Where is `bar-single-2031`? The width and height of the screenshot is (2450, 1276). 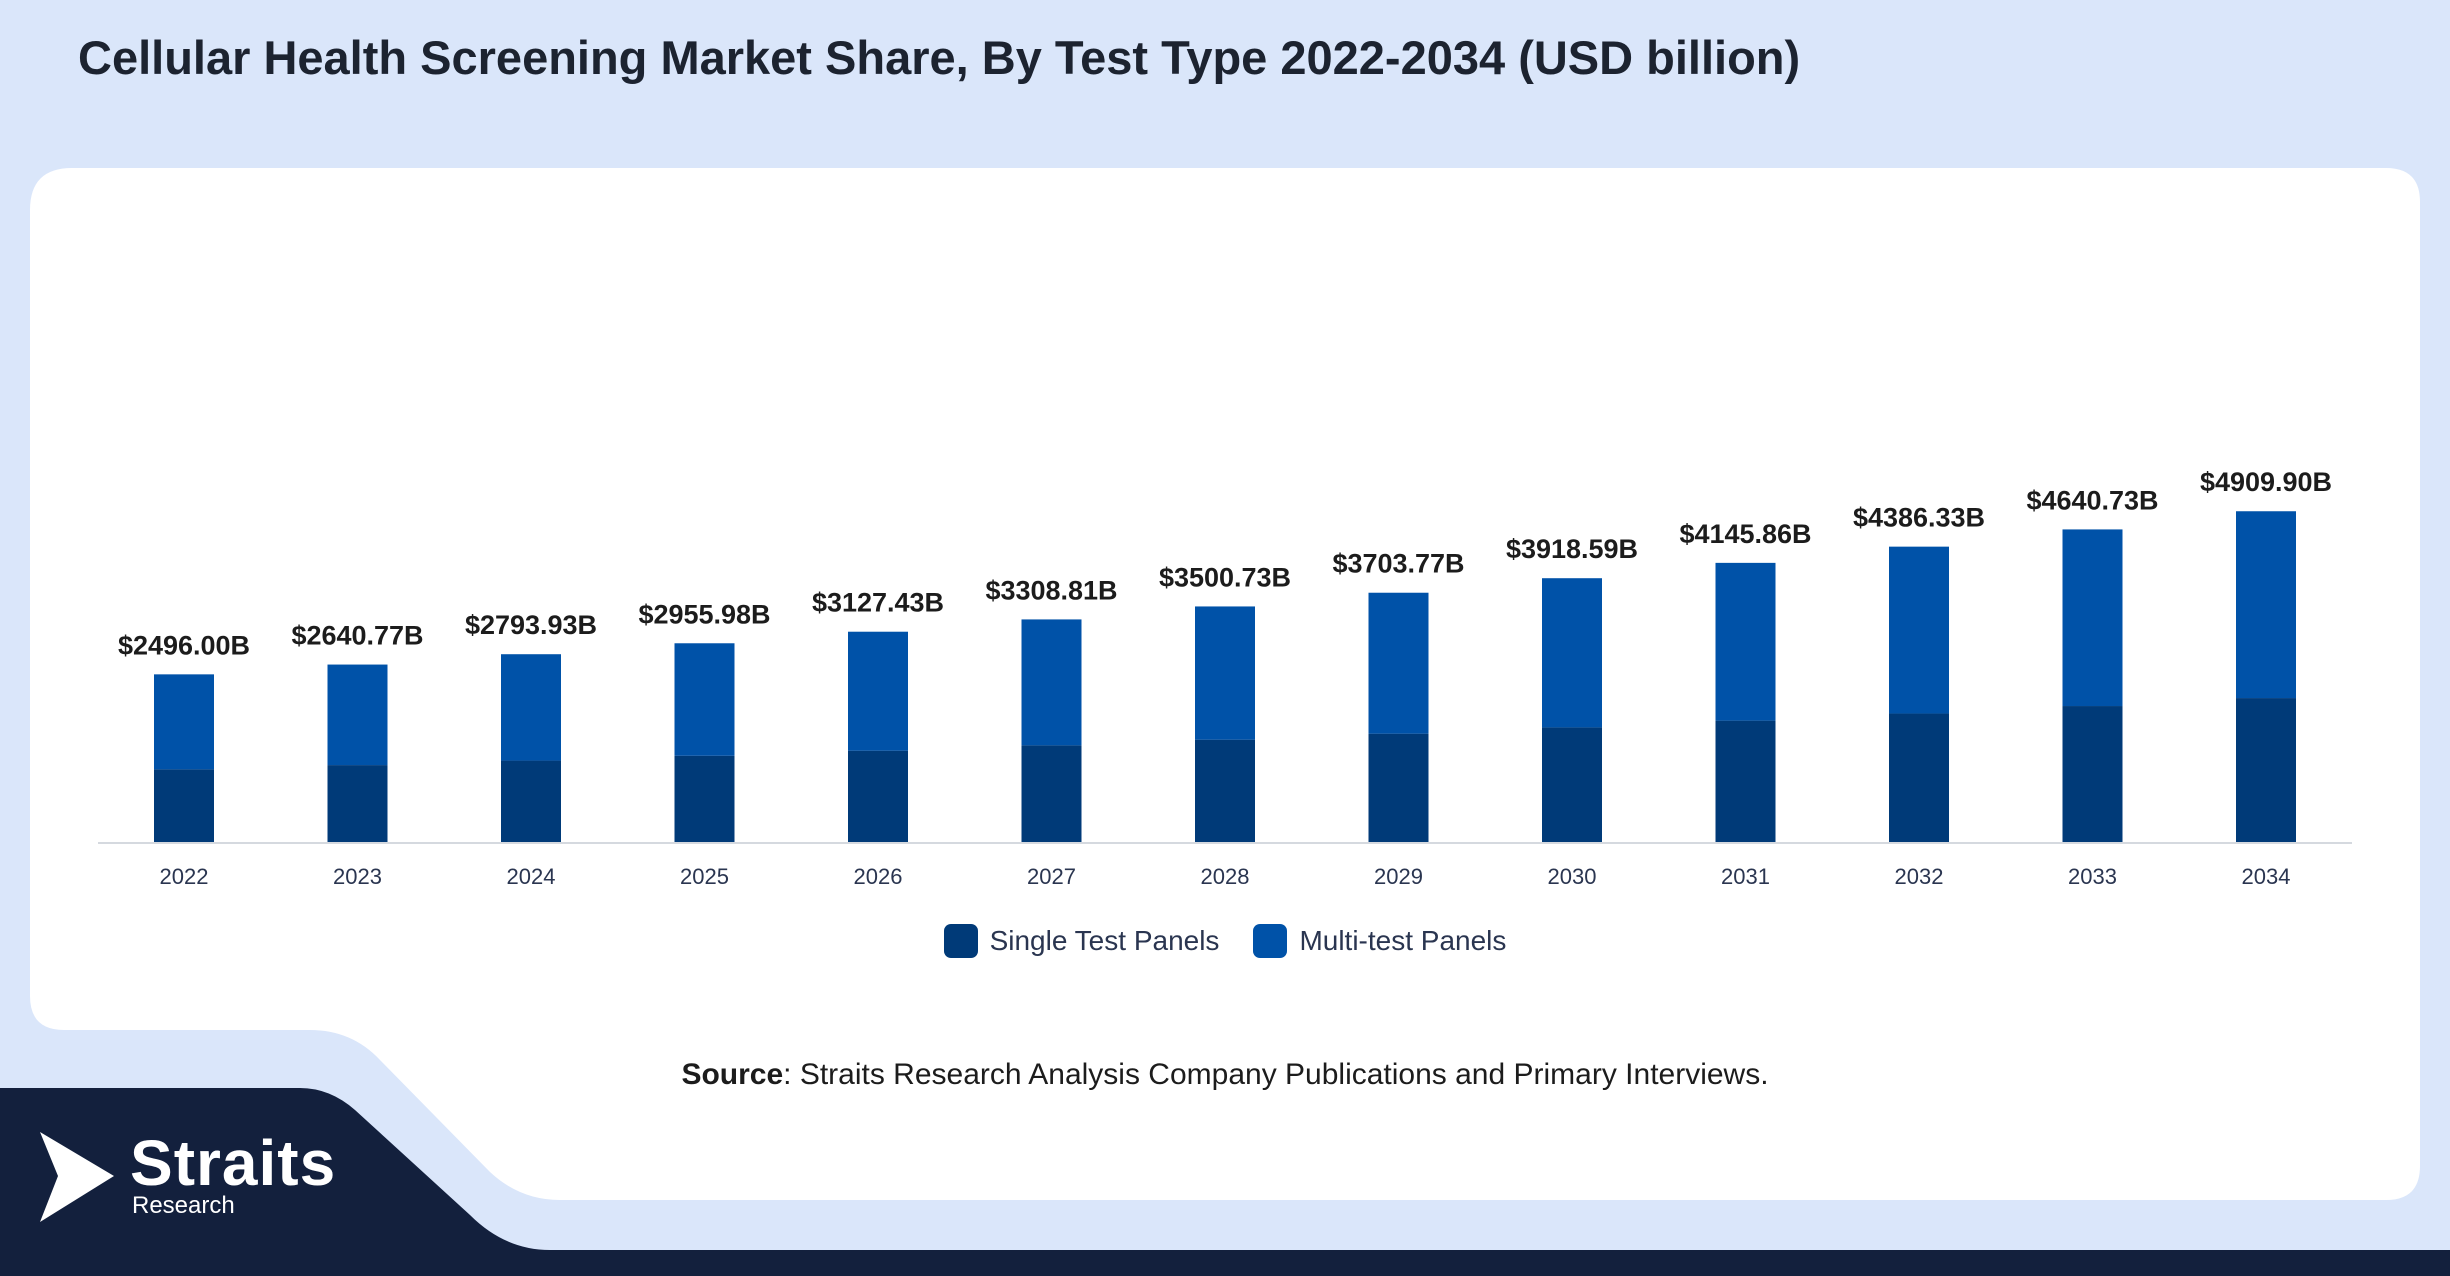 bar-single-2031 is located at coordinates (1745, 781).